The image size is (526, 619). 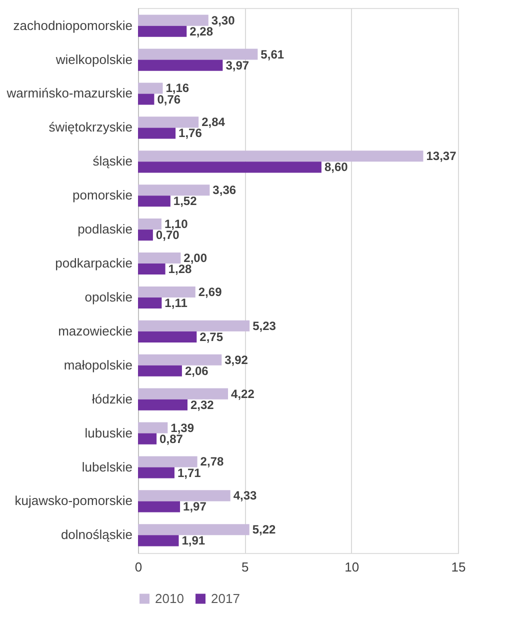 What do you see at coordinates (352, 567) in the screenshot?
I see `x-tick-label: 10` at bounding box center [352, 567].